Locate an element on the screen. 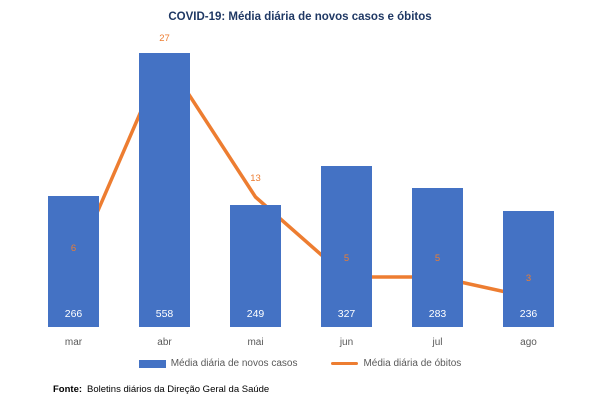 This screenshot has width=600, height=411. x-axis-label-mar: mar is located at coordinates (73, 342).